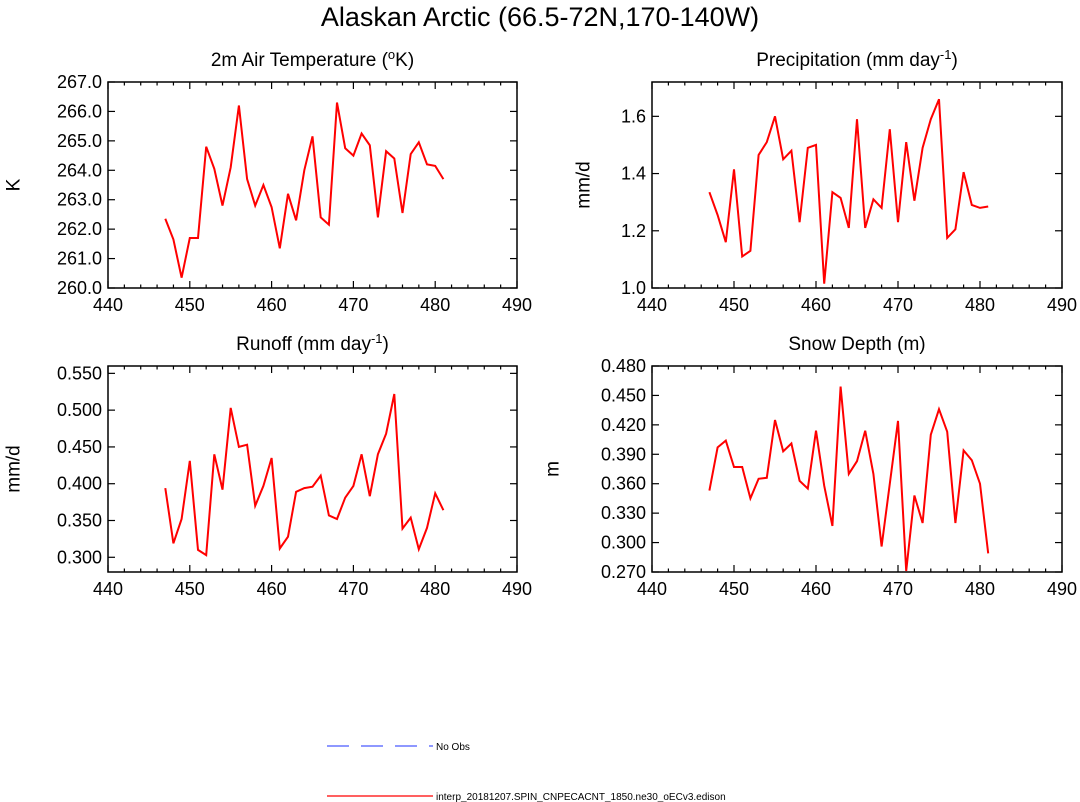 This screenshot has width=1080, height=802. What do you see at coordinates (300, 60) in the screenshot?
I see `panel-title-main: 2m Air Temperature (` at bounding box center [300, 60].